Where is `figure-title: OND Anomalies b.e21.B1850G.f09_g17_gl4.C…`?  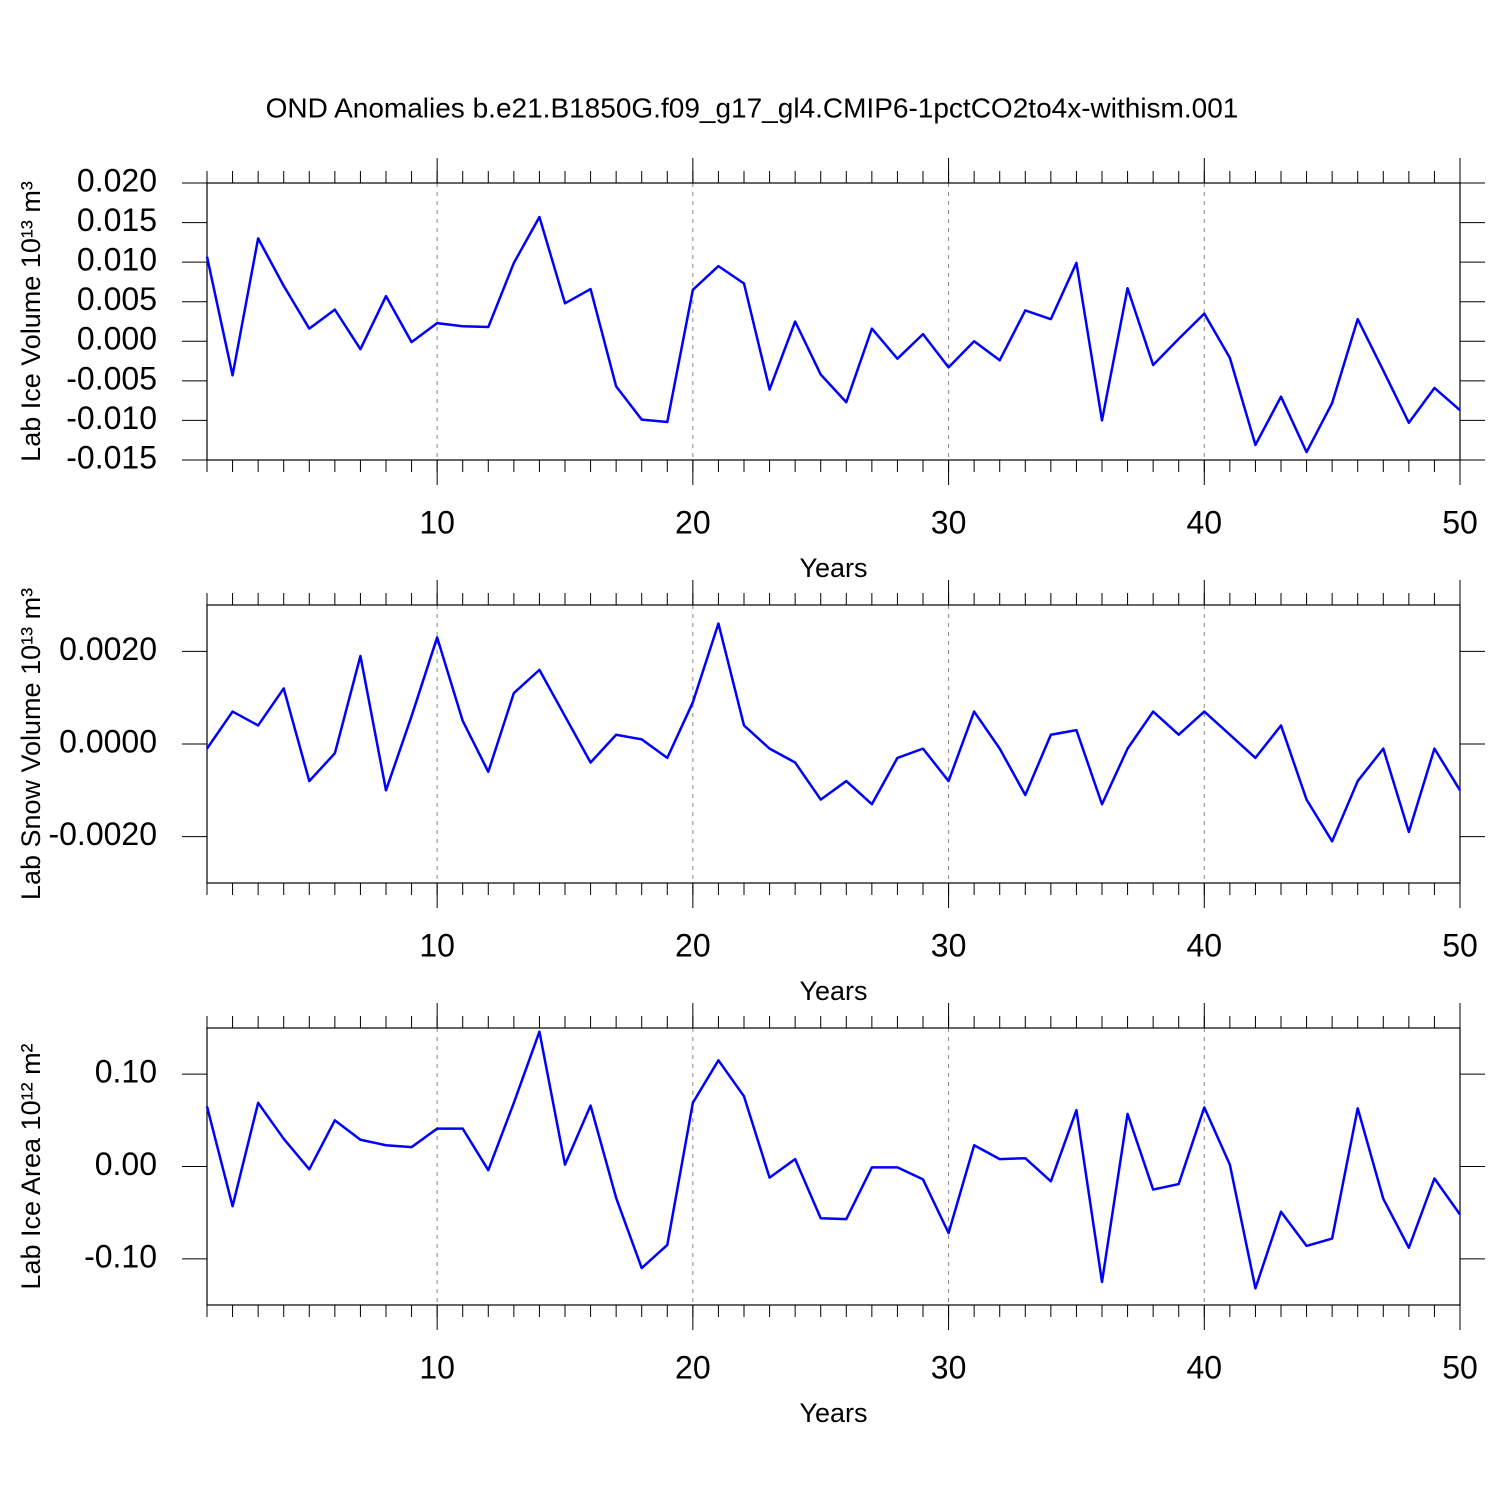
figure-title: OND Anomalies b.e21.B1850G.f09_g17_gl4.C… is located at coordinates (752, 107).